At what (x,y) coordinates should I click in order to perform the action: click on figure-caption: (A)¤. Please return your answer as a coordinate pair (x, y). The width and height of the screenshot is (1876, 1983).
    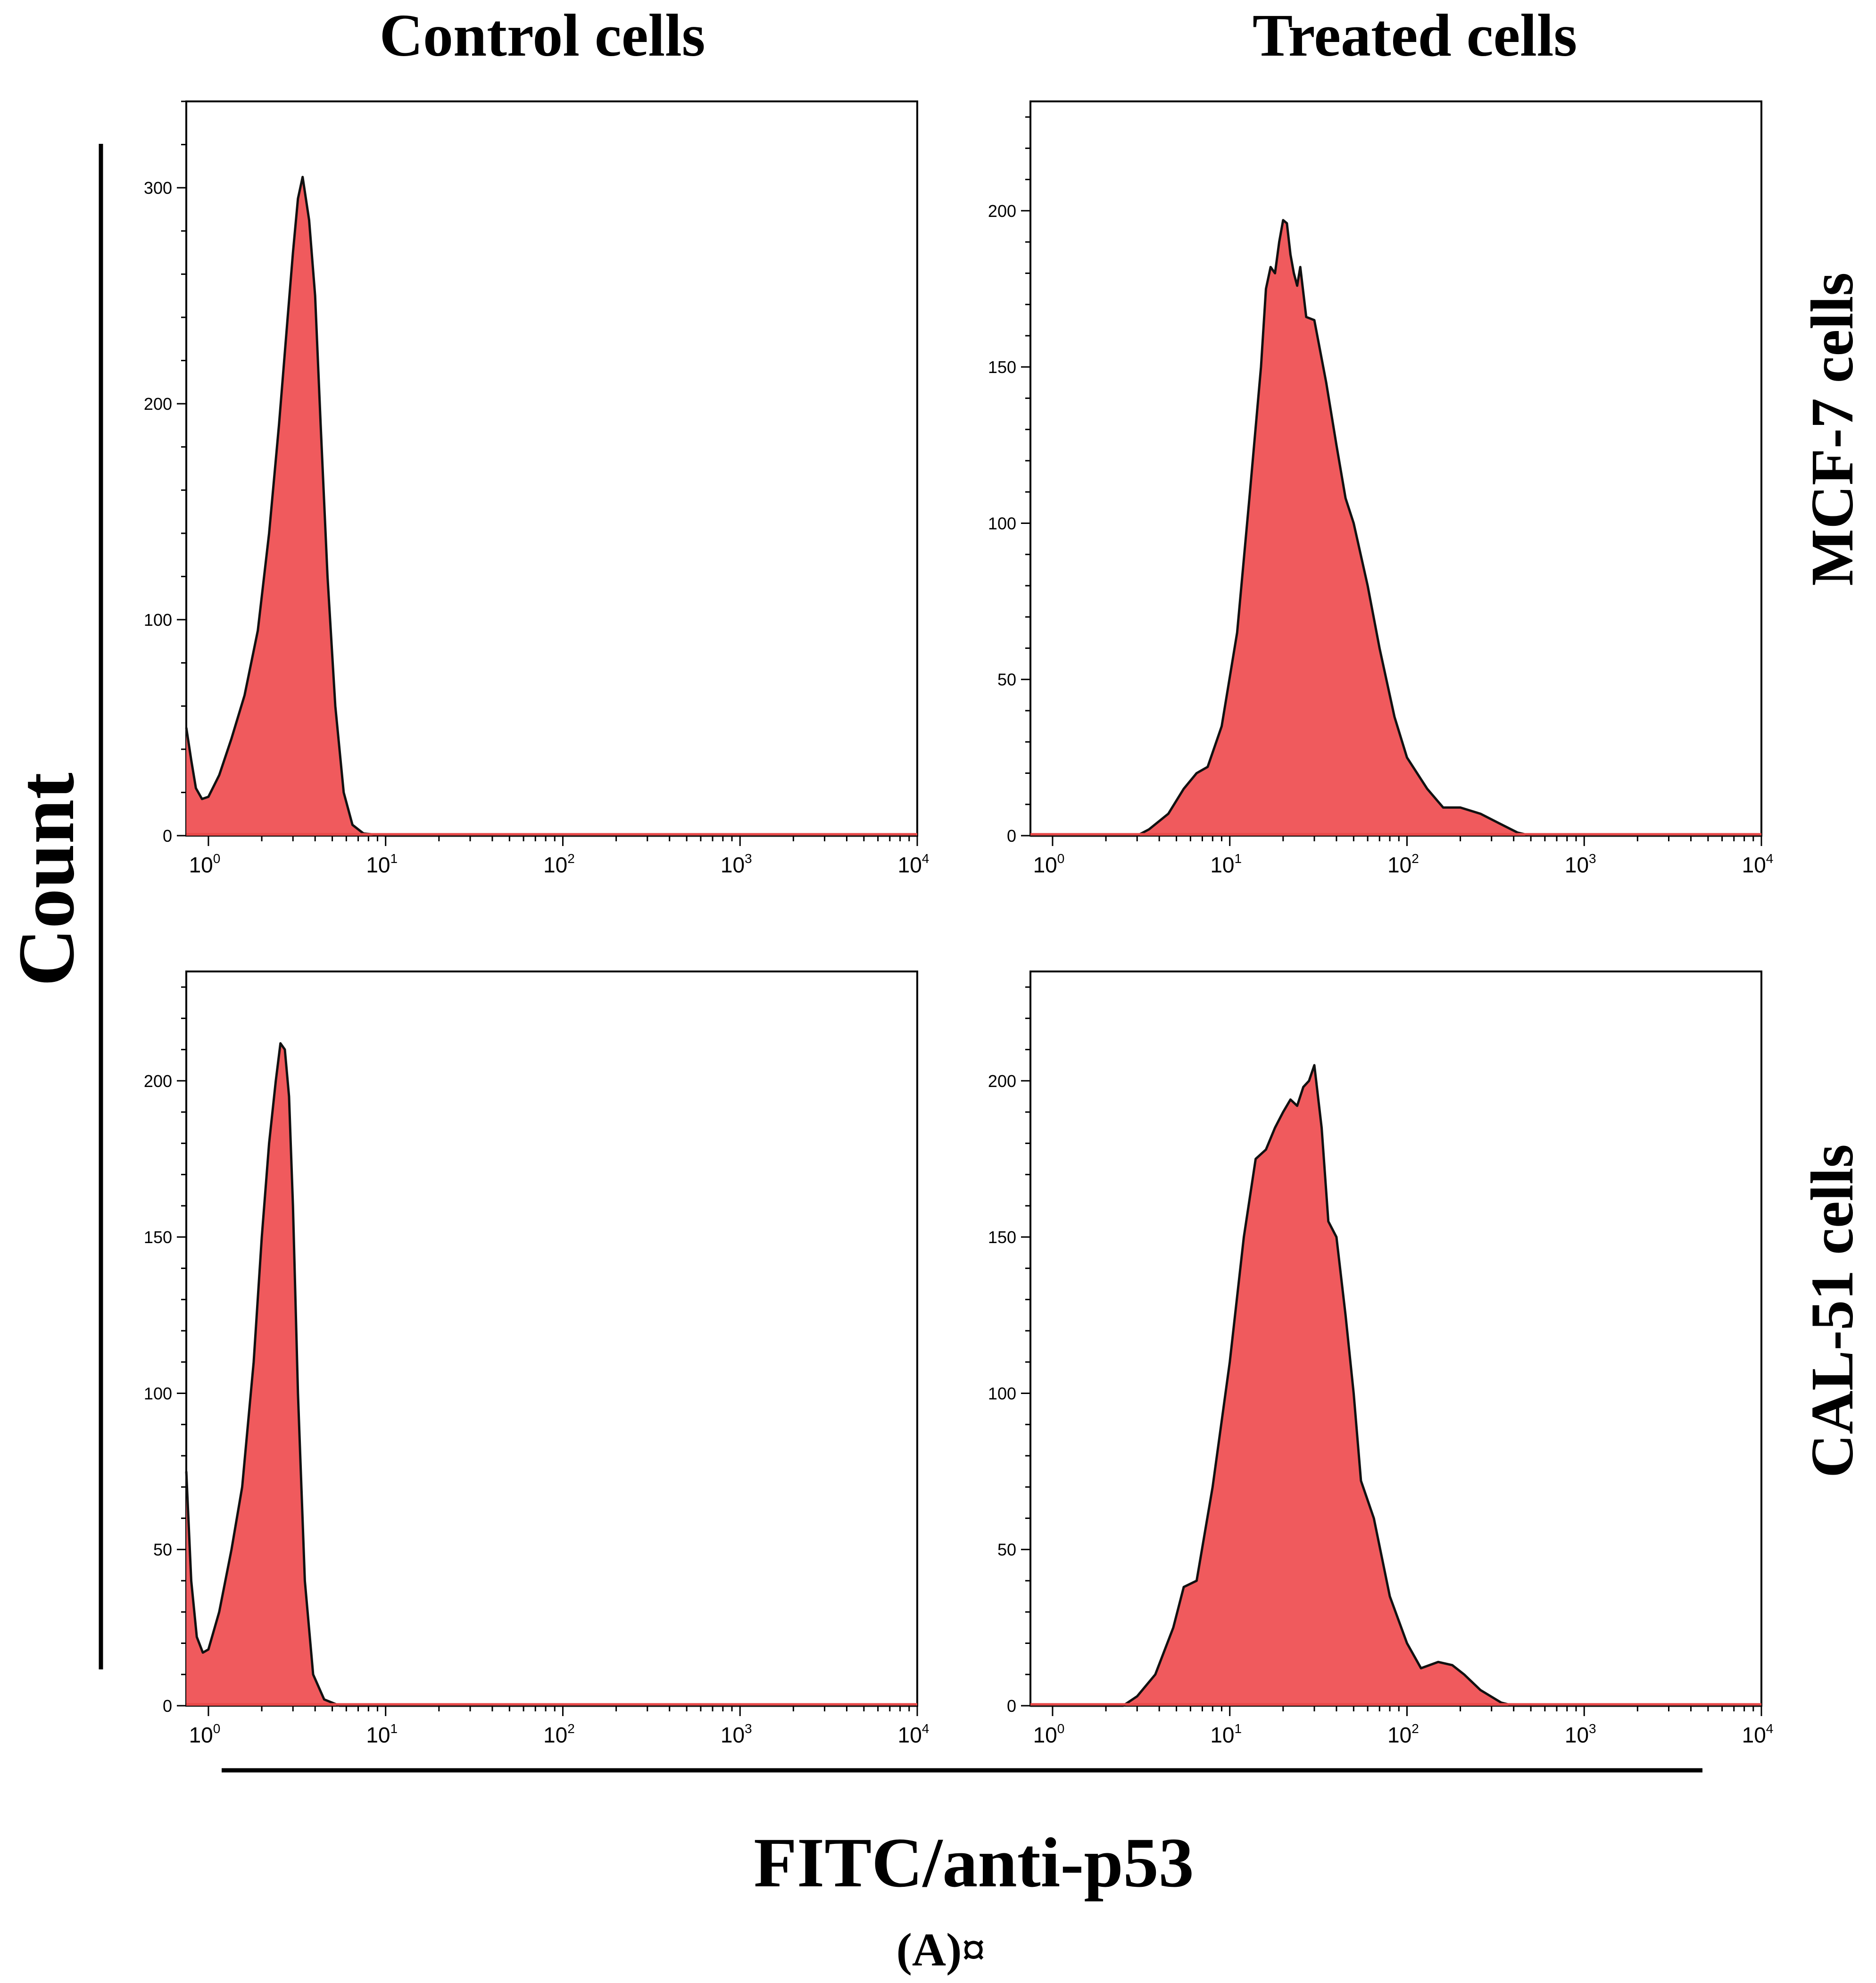
    Looking at the image, I should click on (941, 1950).